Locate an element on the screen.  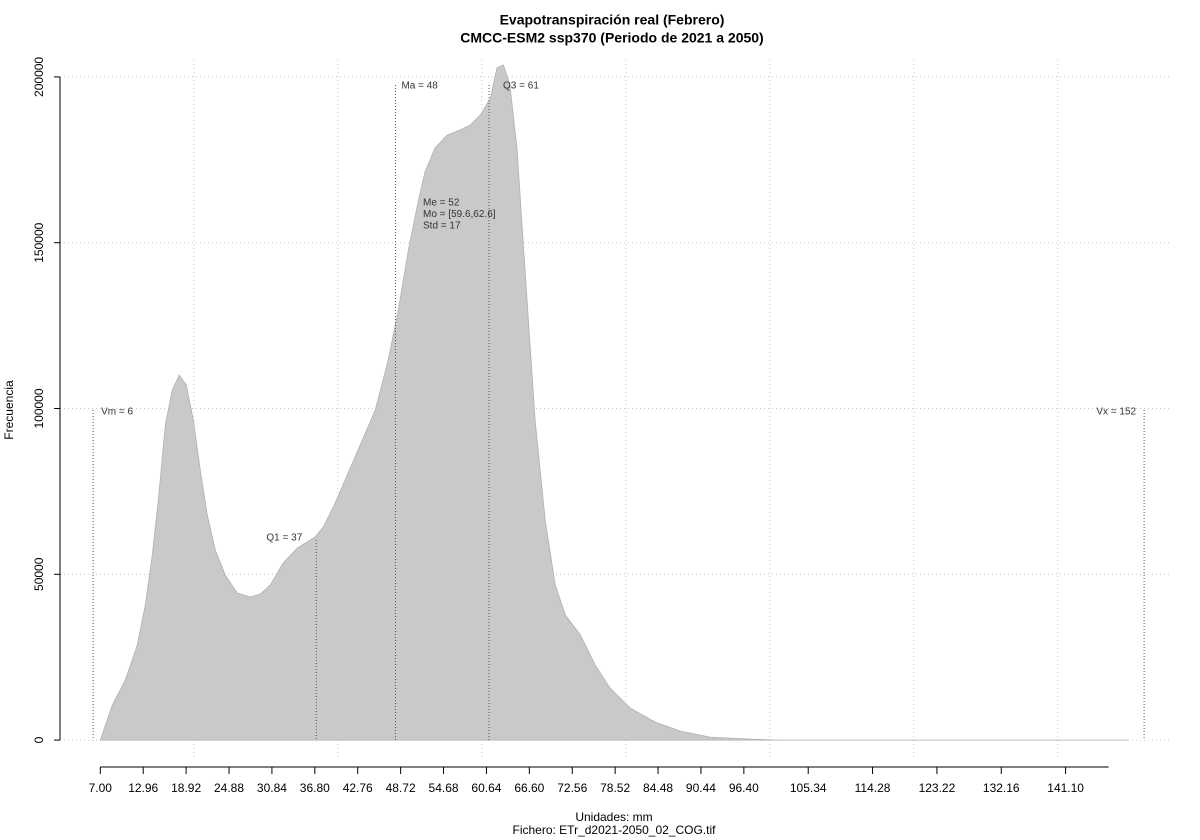
x-tick-label: 84.48 is located at coordinates (658, 788).